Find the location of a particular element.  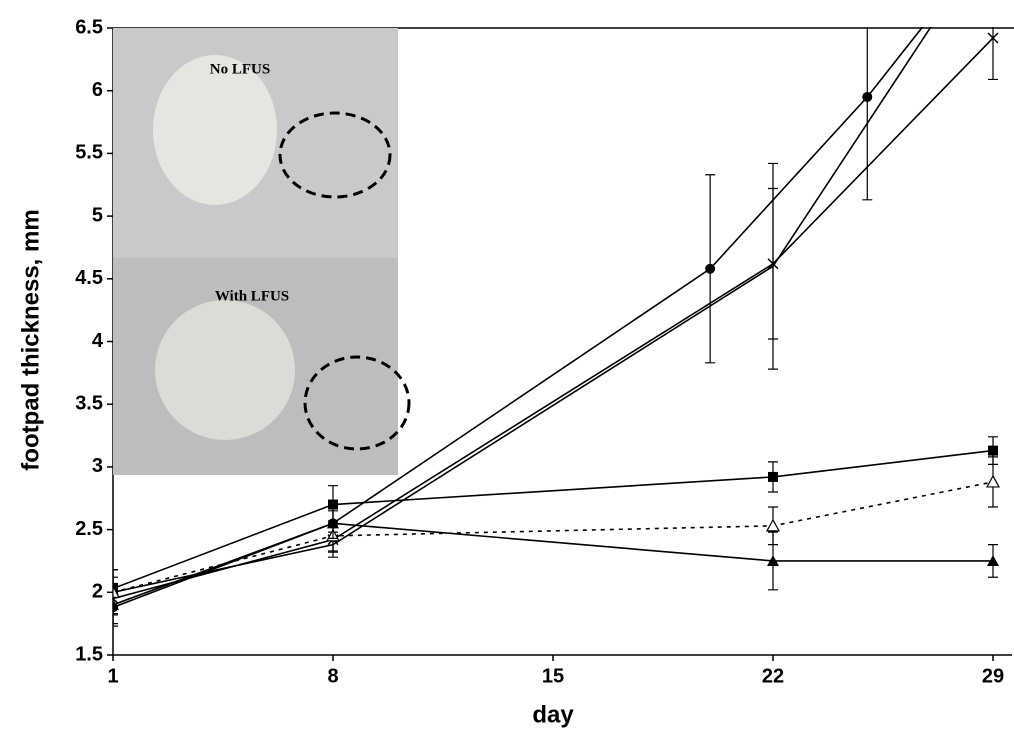

y-tick-label: 4 is located at coordinates (98, 341).